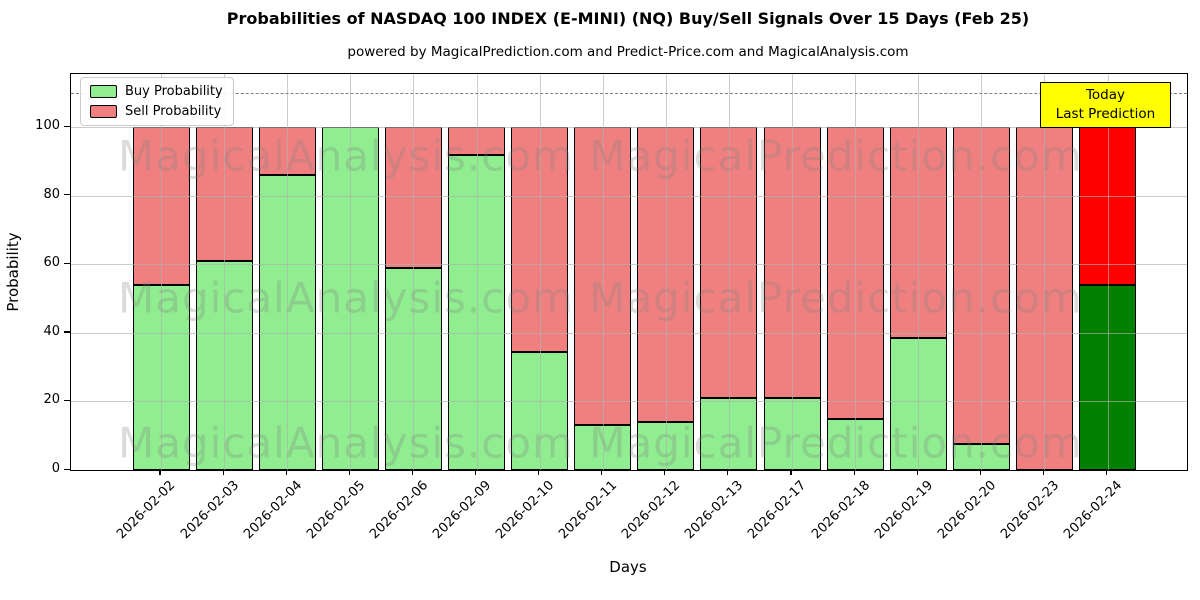 The height and width of the screenshot is (600, 1200). I want to click on xtick-label-2026-02-20: 2026-02-20, so click(966, 510).